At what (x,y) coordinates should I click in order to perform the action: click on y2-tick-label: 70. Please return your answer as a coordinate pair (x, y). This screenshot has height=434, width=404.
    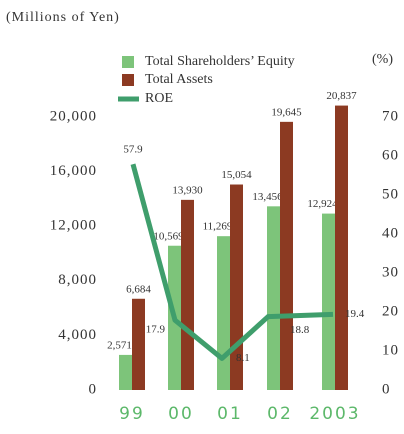
    Looking at the image, I should click on (390, 116).